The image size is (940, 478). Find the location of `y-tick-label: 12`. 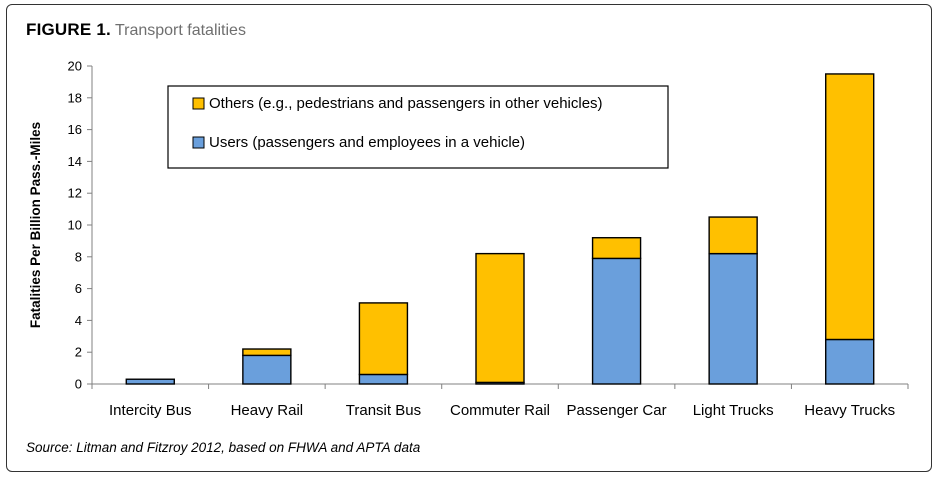

y-tick-label: 12 is located at coordinates (75, 193).